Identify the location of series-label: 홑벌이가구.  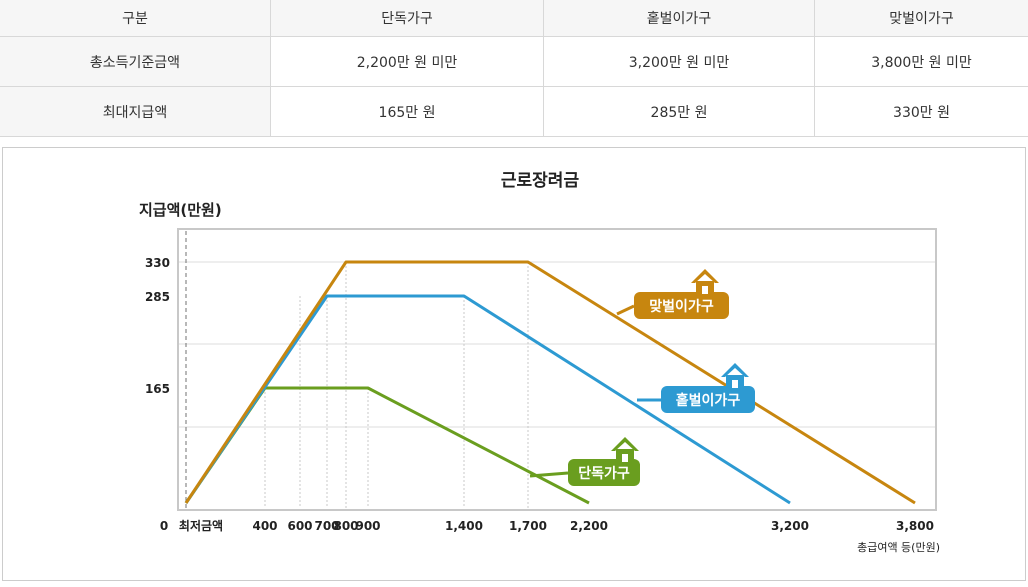
(708, 400).